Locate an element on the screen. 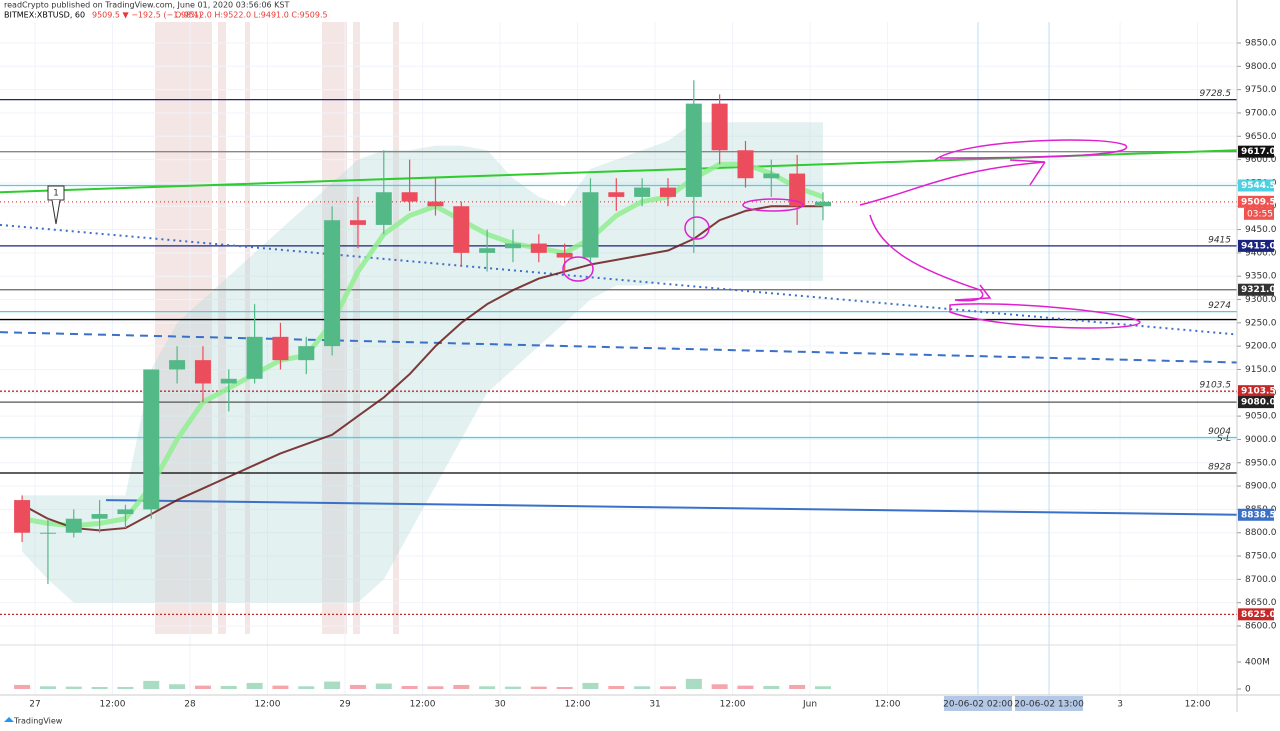  price-tag: 9415.0 is located at coordinates (1258, 246).